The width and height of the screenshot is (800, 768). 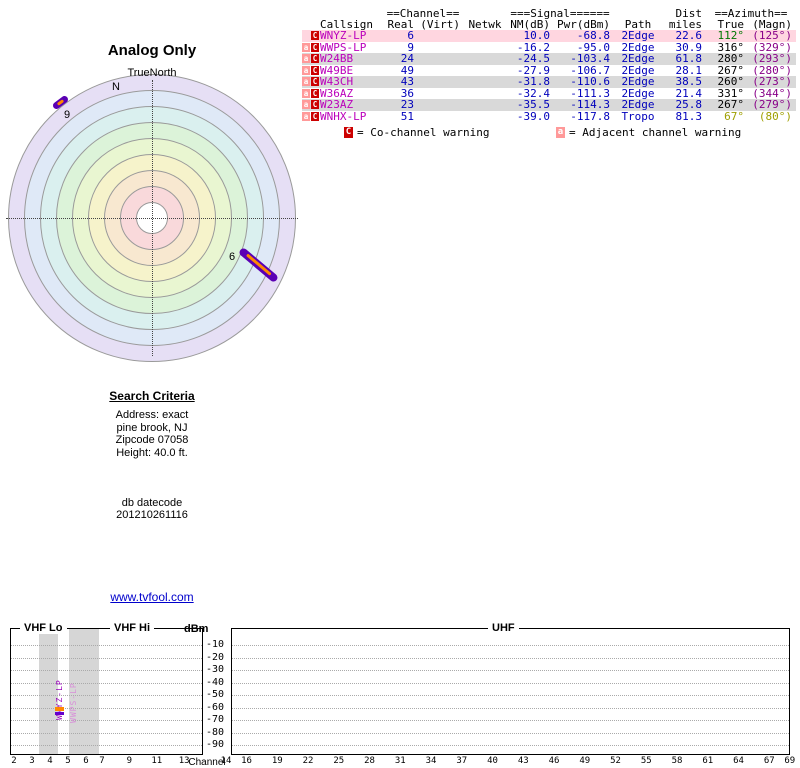 I want to click on cell-true: 112°, so click(x=731, y=36).